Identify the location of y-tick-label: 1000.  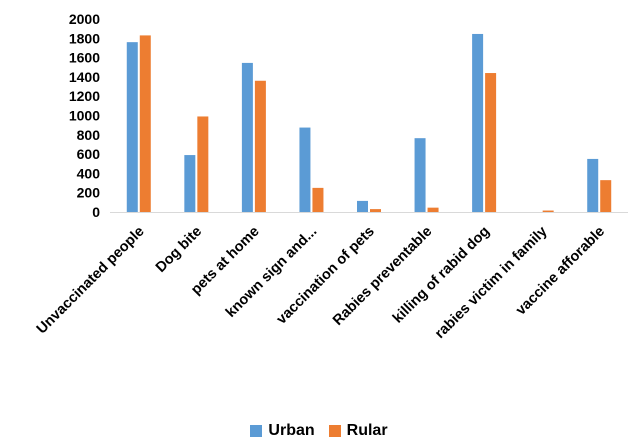
(84, 116).